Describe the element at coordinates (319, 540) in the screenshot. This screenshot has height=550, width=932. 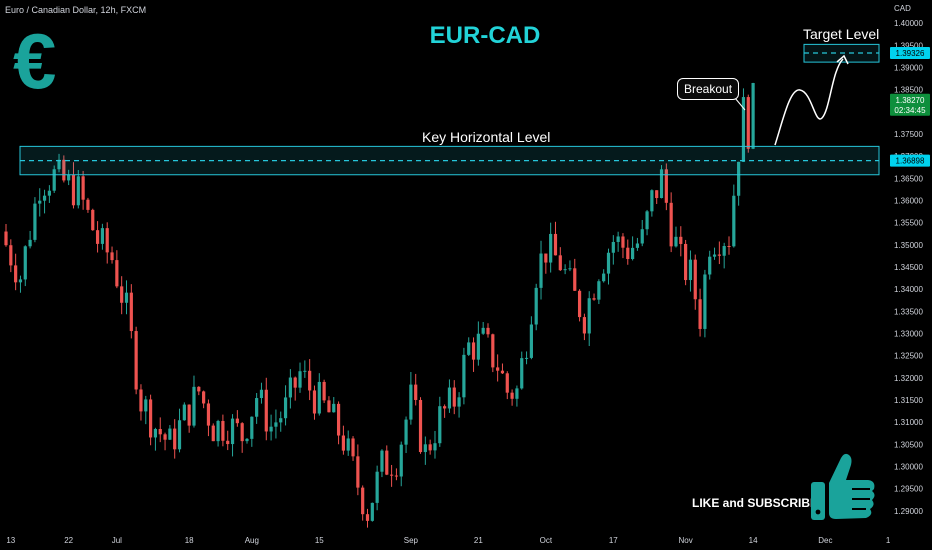
I see `x-tick-label: 15` at that location.